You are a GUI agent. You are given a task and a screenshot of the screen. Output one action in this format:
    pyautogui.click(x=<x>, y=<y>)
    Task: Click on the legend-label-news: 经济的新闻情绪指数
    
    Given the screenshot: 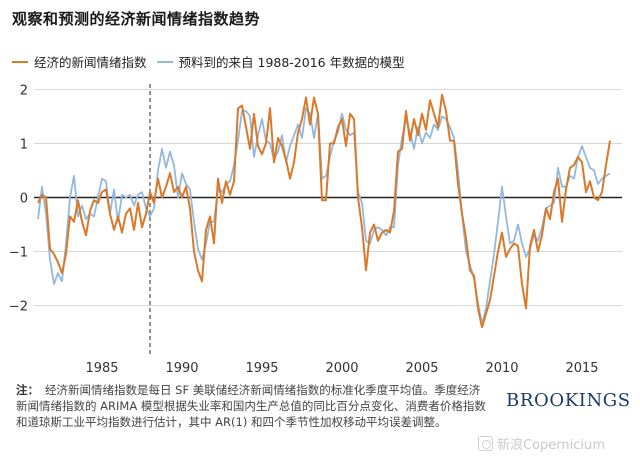 What is the action you would take?
    pyautogui.click(x=90, y=62)
    